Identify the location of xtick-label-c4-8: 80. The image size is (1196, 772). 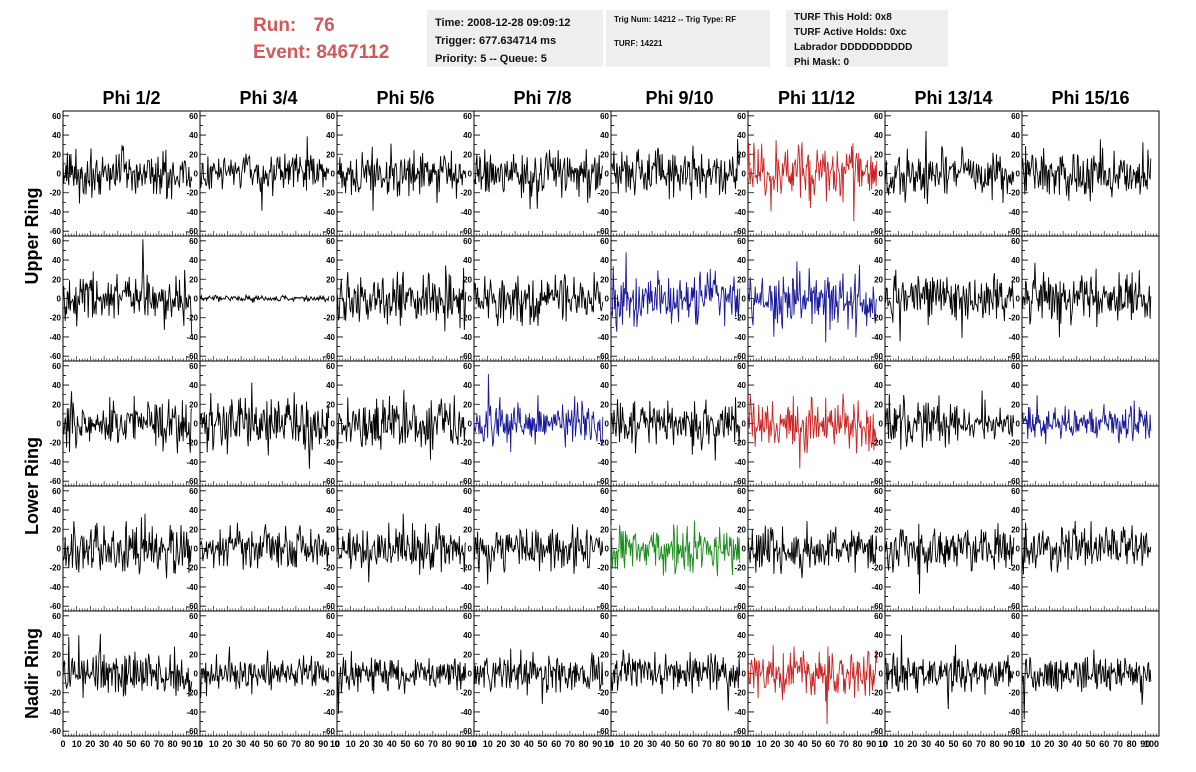
(584, 744).